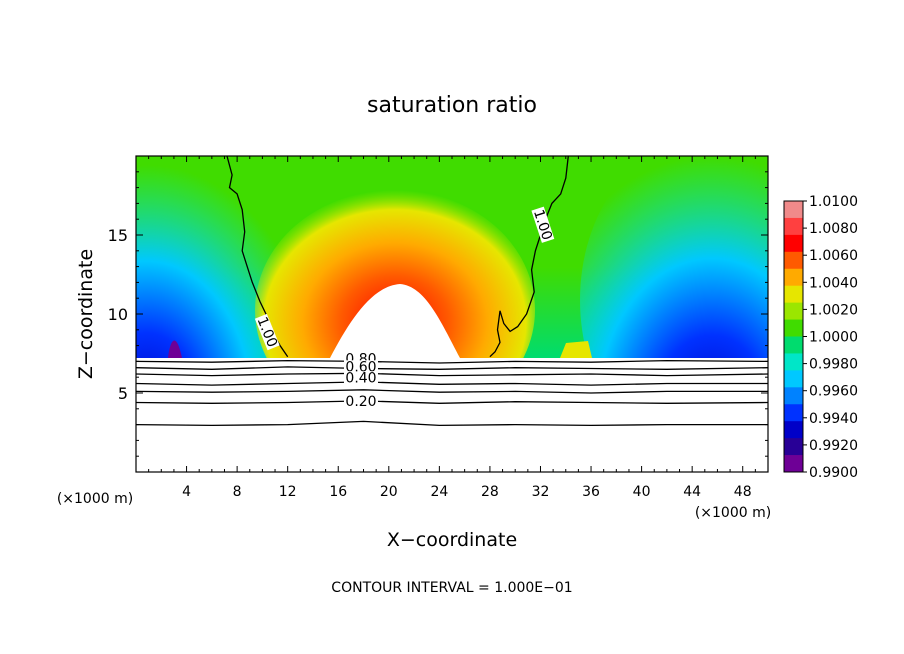 The height and width of the screenshot is (654, 904). I want to click on x-tick-label: 4, so click(186, 492).